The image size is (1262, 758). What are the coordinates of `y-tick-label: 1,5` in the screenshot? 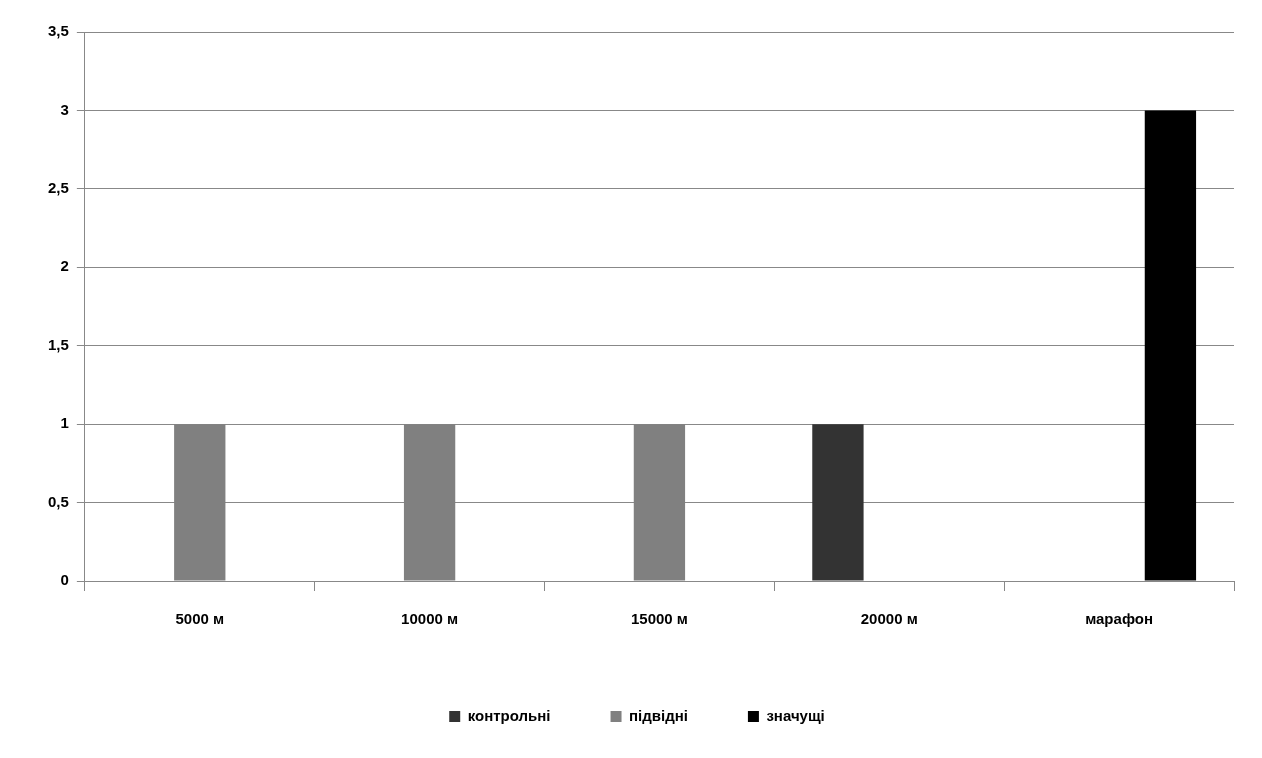 It's located at (58, 344).